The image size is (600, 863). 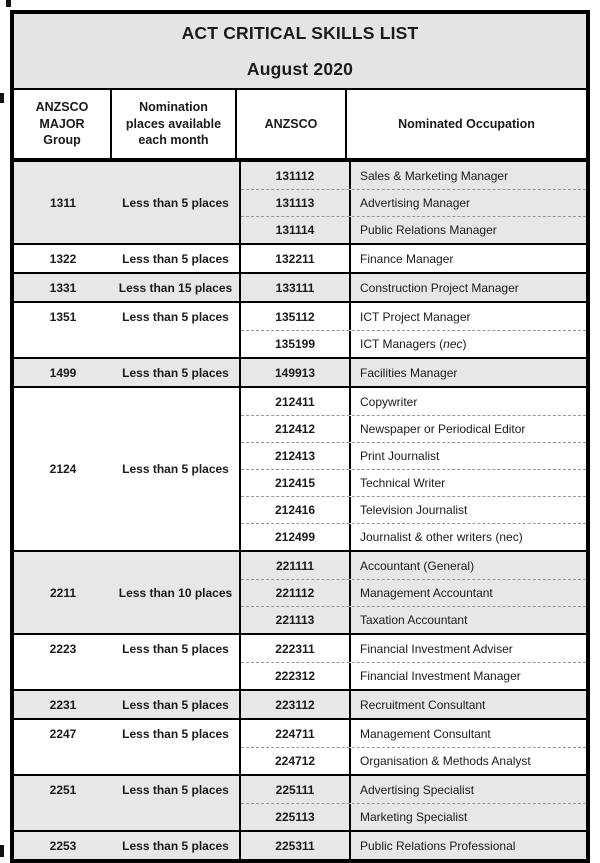 I want to click on occupation-name: Accountant (General), so click(x=417, y=565).